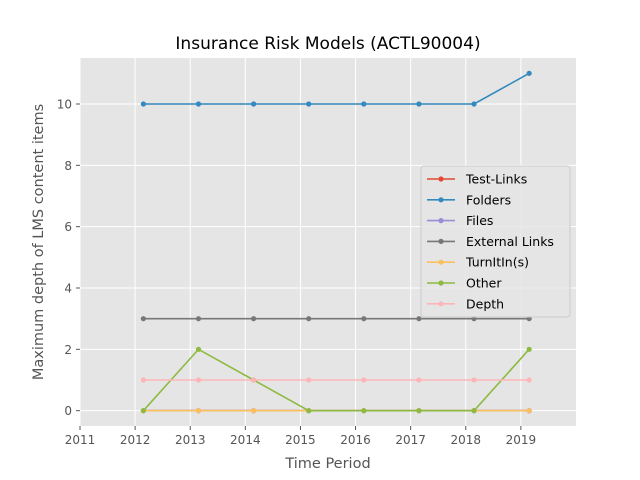  Describe the element at coordinates (68, 411) in the screenshot. I see `y-tick-label: 0` at that location.